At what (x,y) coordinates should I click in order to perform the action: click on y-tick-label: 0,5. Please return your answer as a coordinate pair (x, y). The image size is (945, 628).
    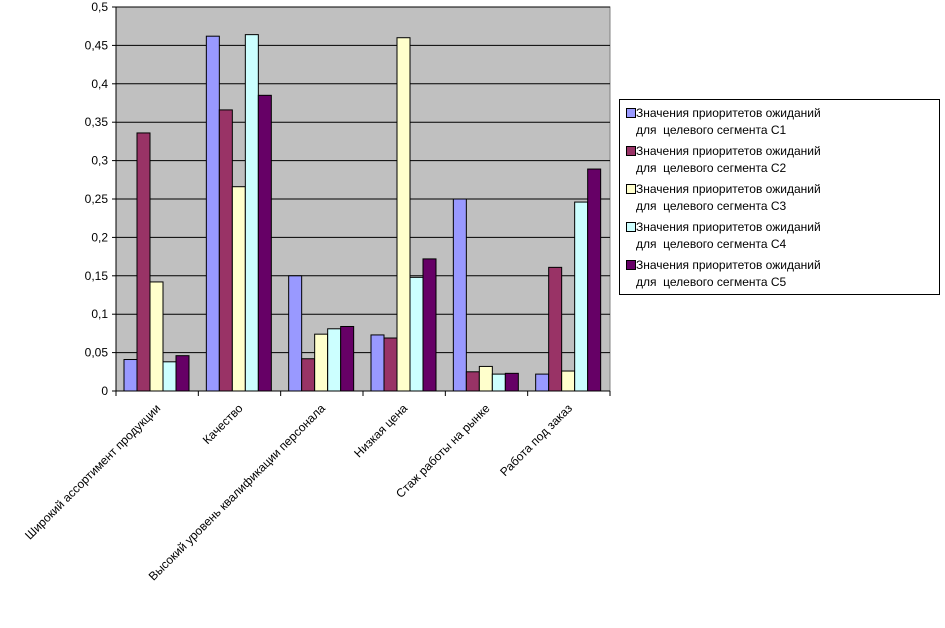
    Looking at the image, I should click on (99, 7).